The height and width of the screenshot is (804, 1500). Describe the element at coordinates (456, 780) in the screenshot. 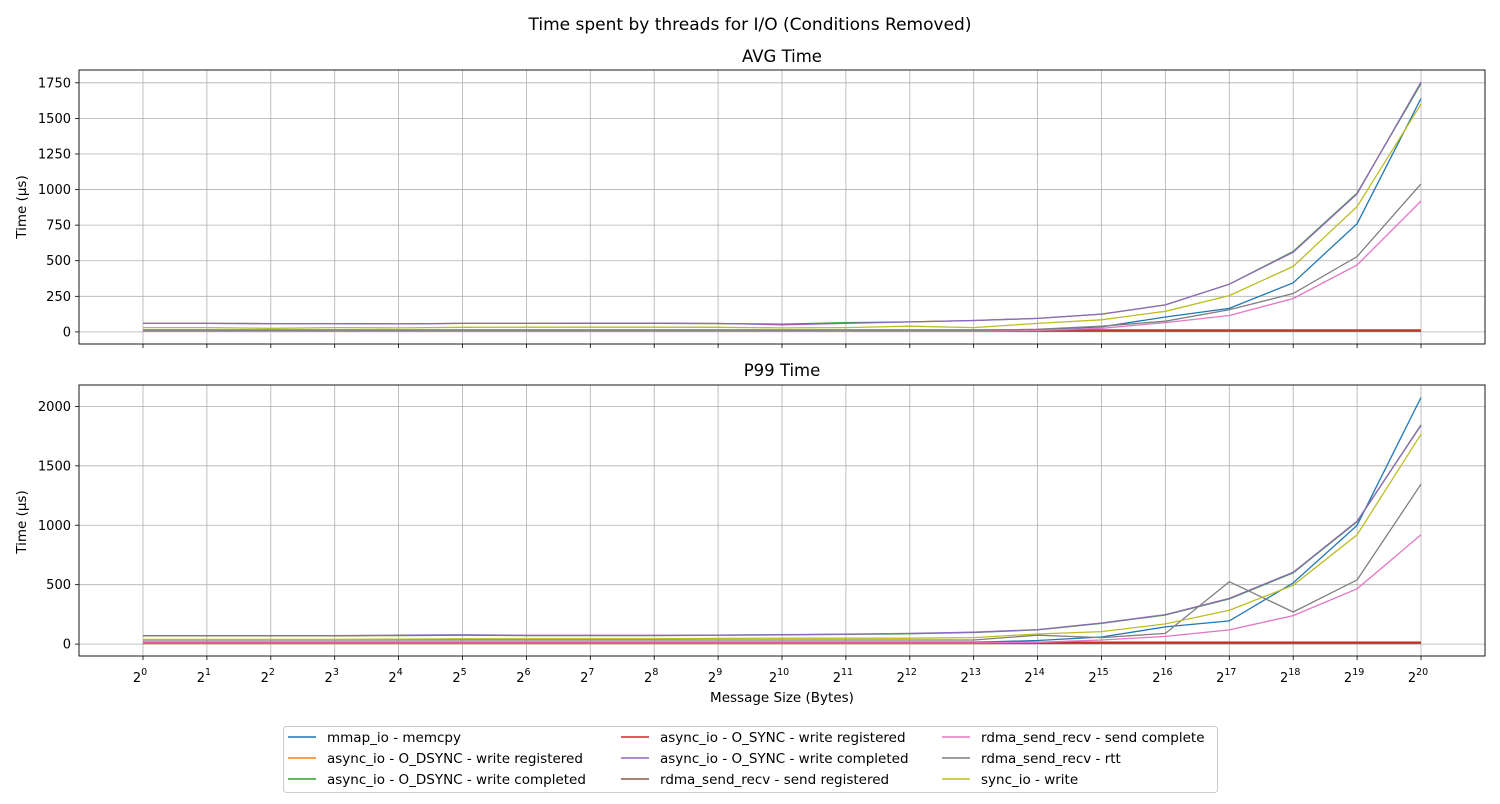

I see `legend-label: async_io - O_DSYNC - write completed` at that location.